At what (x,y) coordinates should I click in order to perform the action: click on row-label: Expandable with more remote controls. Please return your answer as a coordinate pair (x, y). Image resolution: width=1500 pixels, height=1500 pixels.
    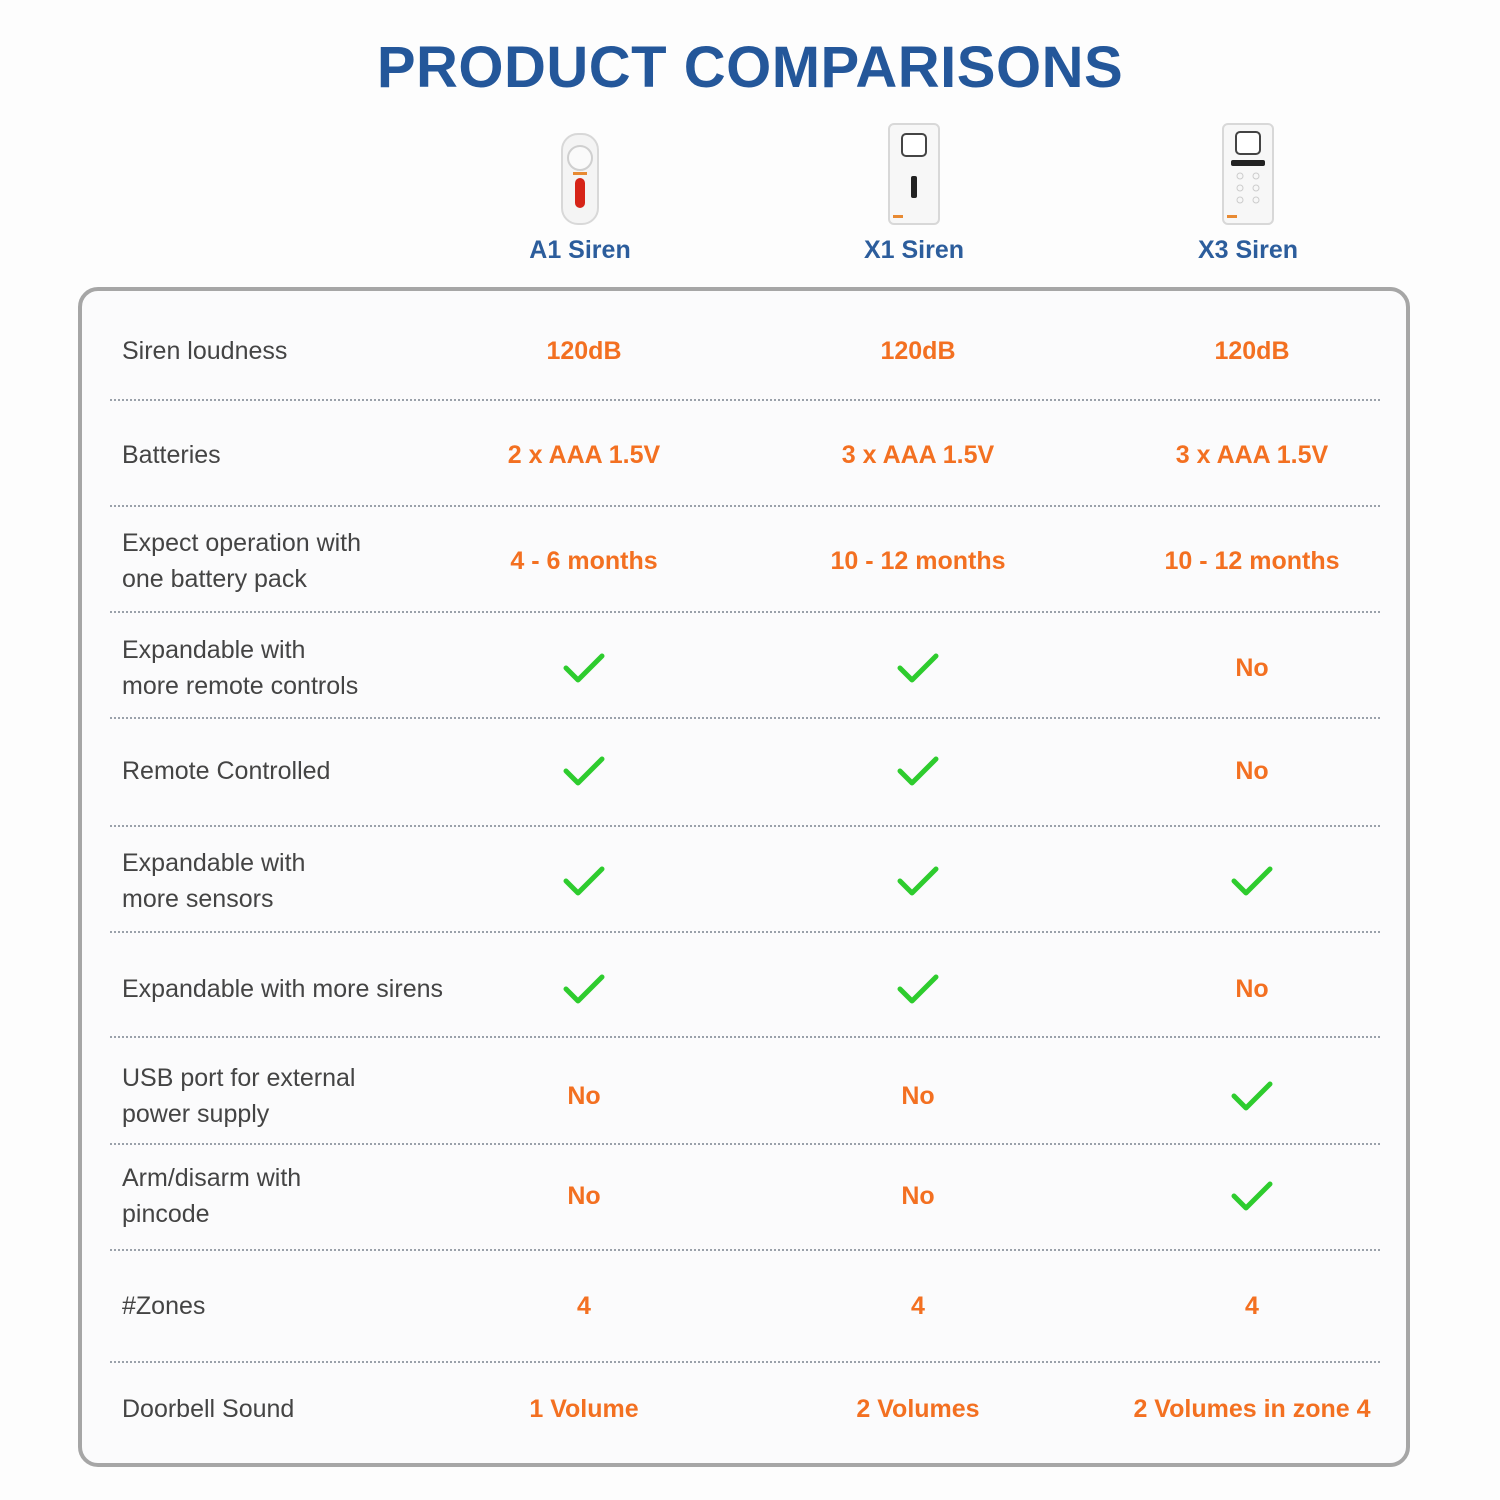
    Looking at the image, I should click on (240, 668).